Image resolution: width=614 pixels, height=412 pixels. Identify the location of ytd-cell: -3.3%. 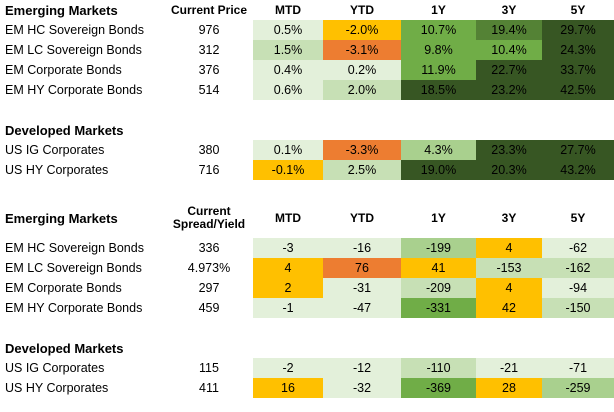
(362, 150).